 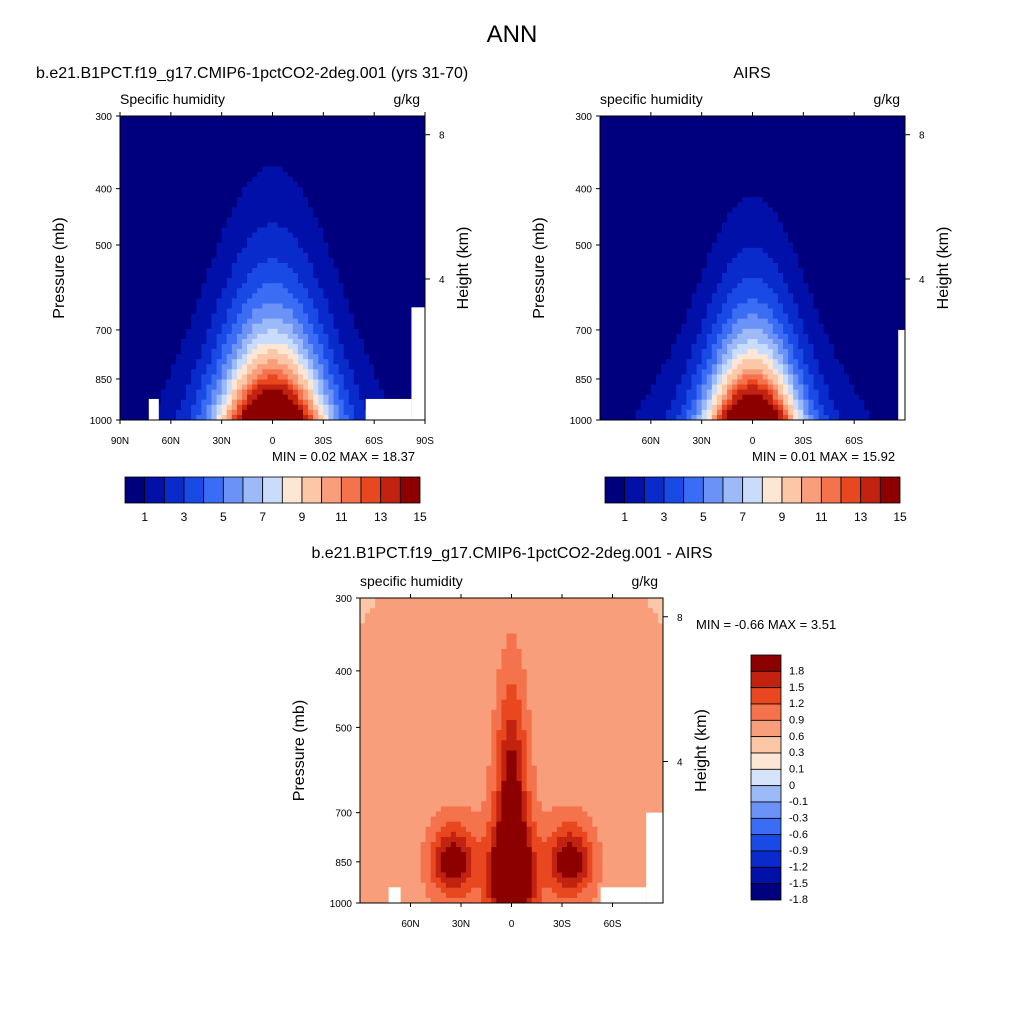 I want to click on colorbar-label: 0.1, so click(x=796, y=770).